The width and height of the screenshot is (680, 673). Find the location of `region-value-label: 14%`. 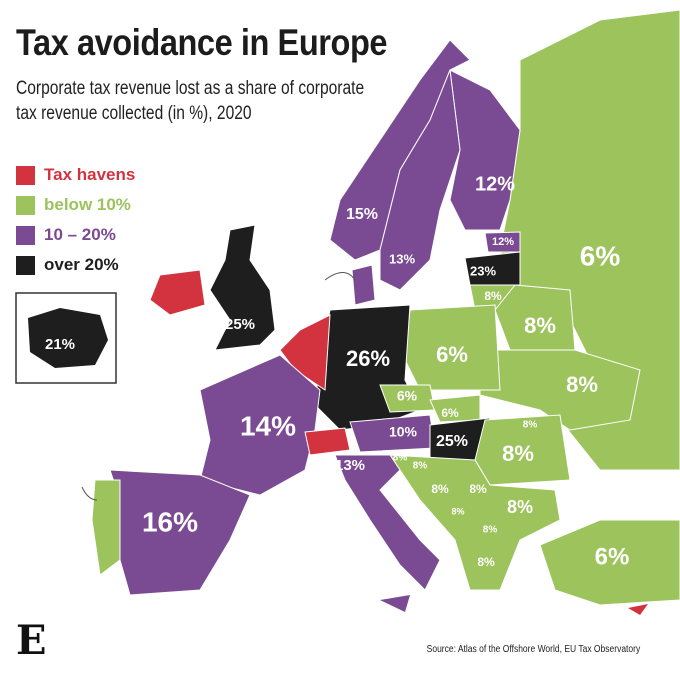

region-value-label: 14% is located at coordinates (268, 425).